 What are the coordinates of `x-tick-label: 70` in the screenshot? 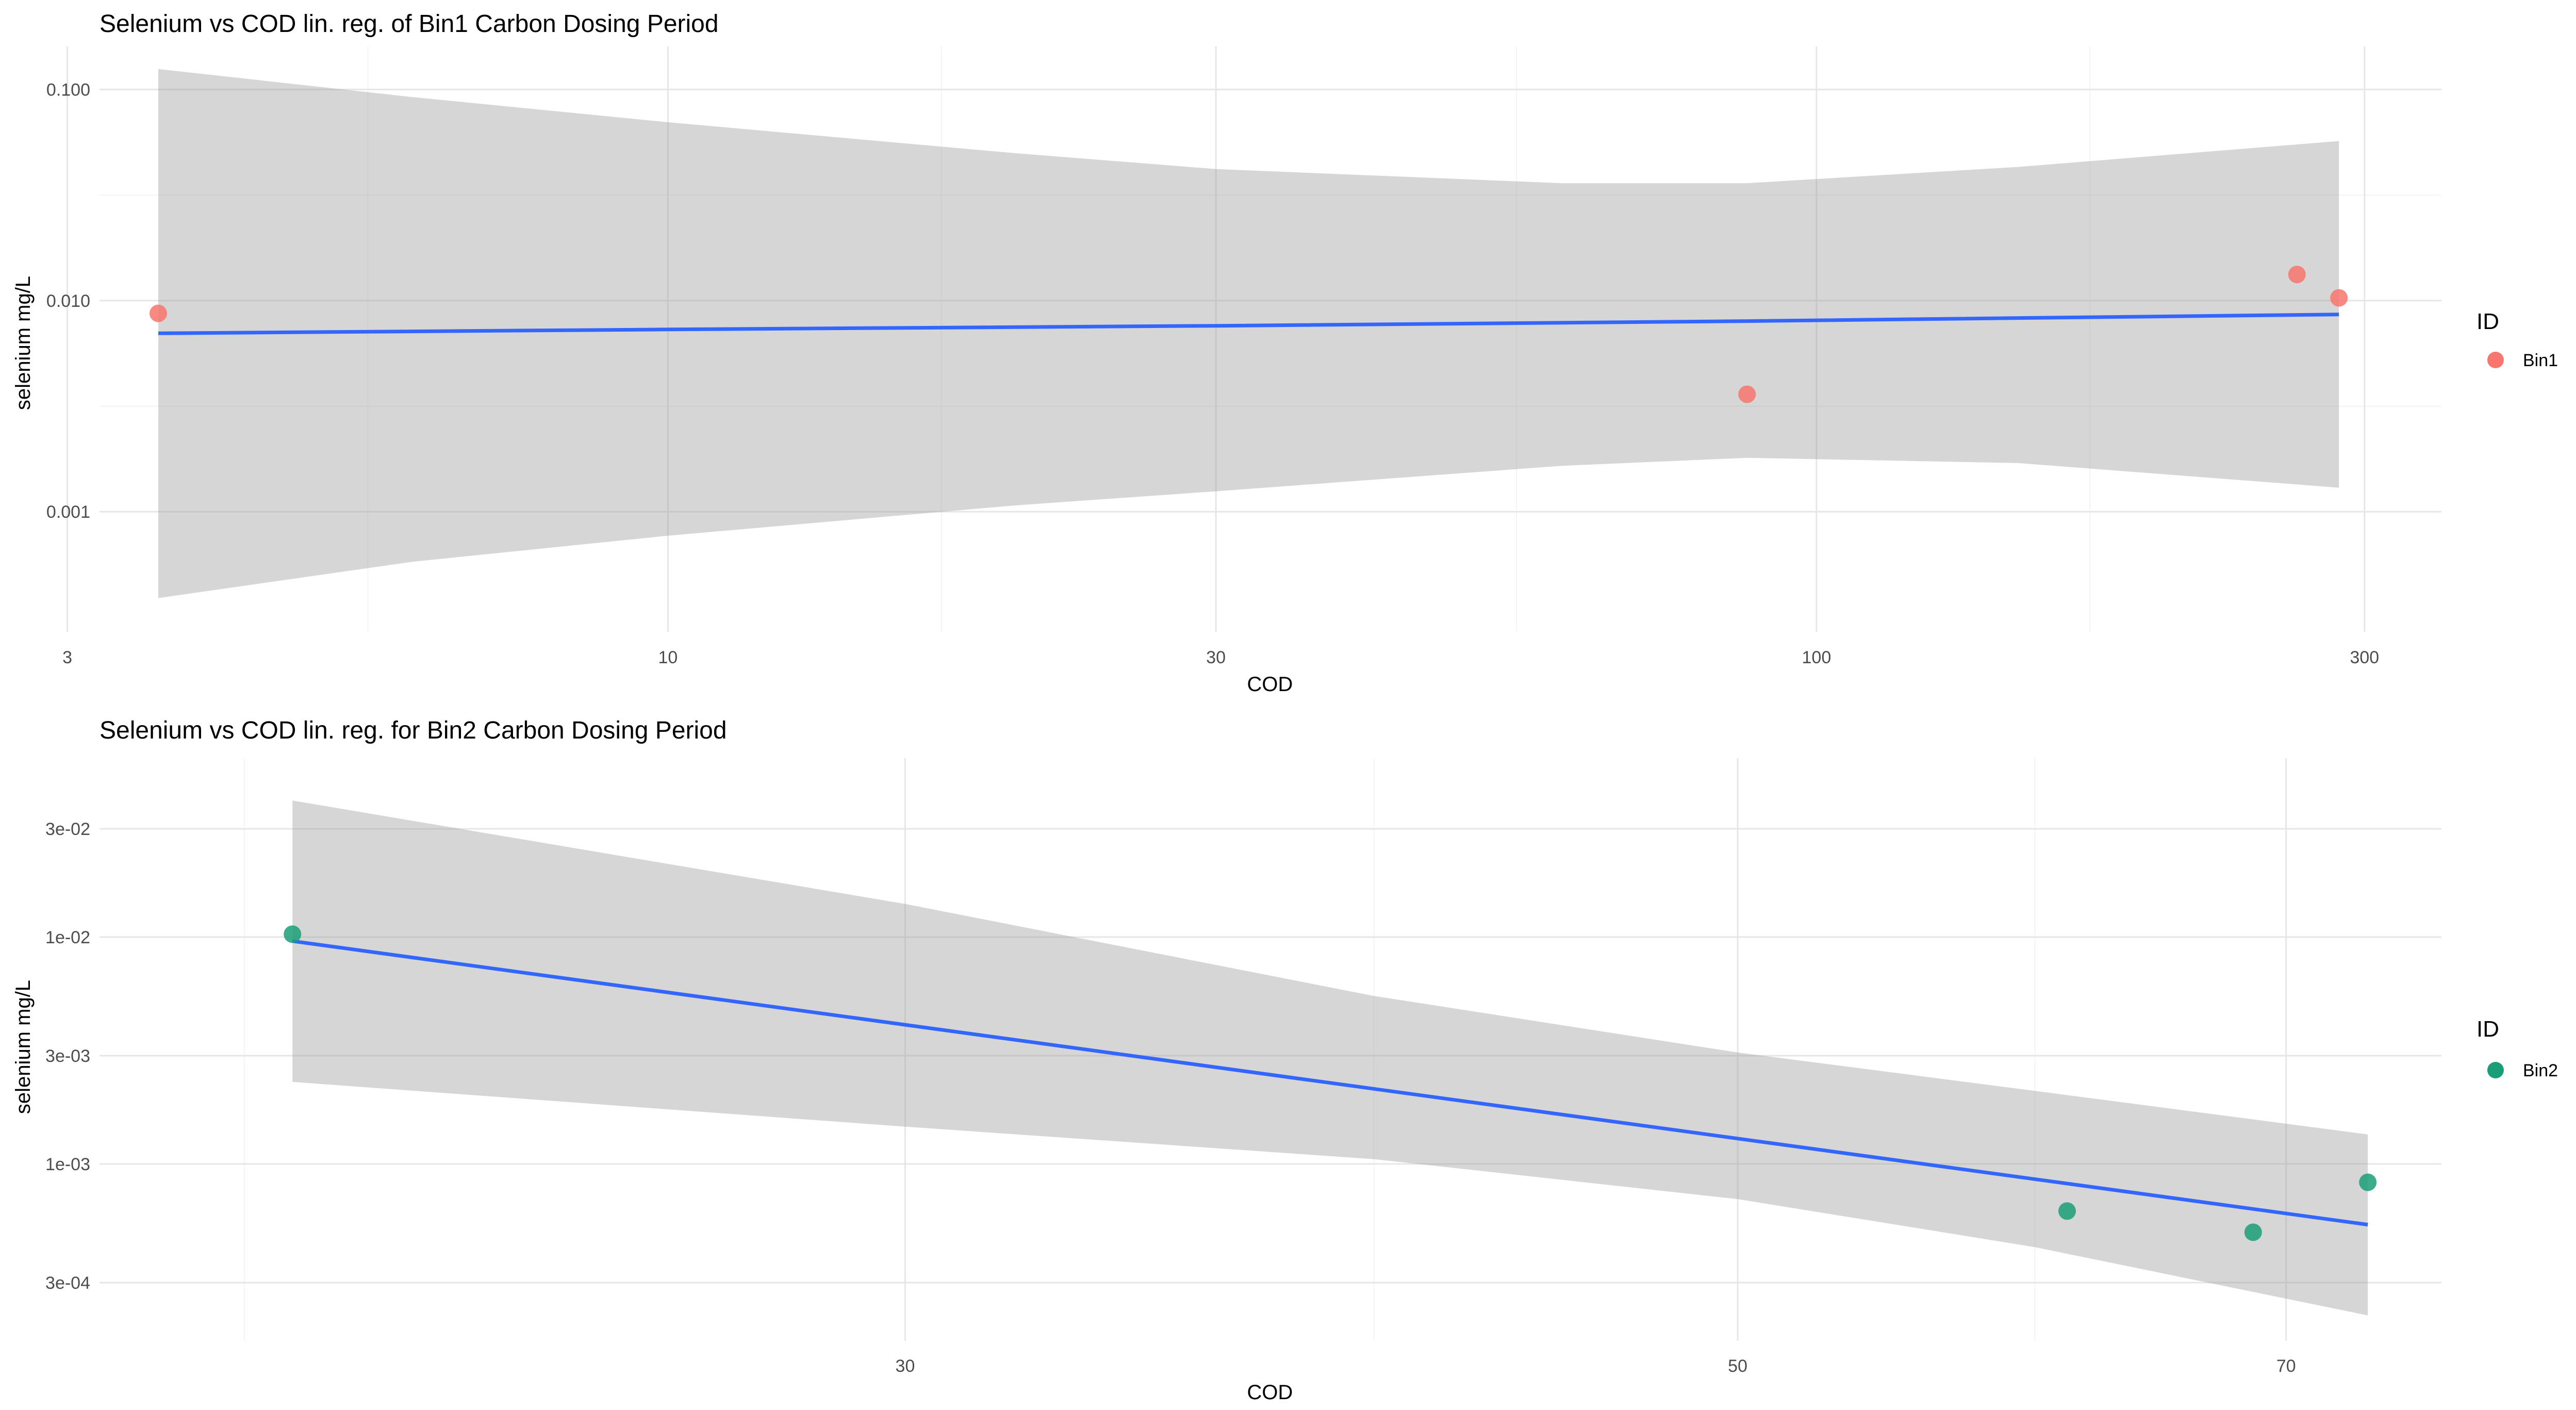 It's located at (2286, 1366).